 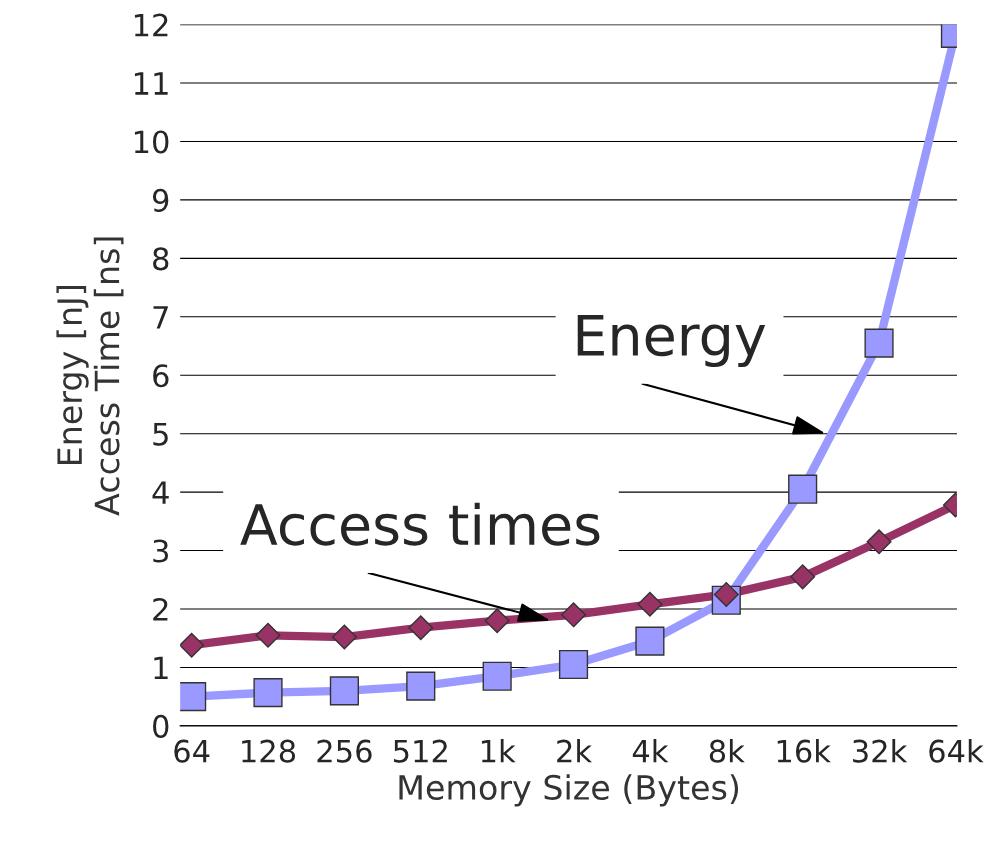 I want to click on y-tick-label: 8, so click(x=161, y=259).